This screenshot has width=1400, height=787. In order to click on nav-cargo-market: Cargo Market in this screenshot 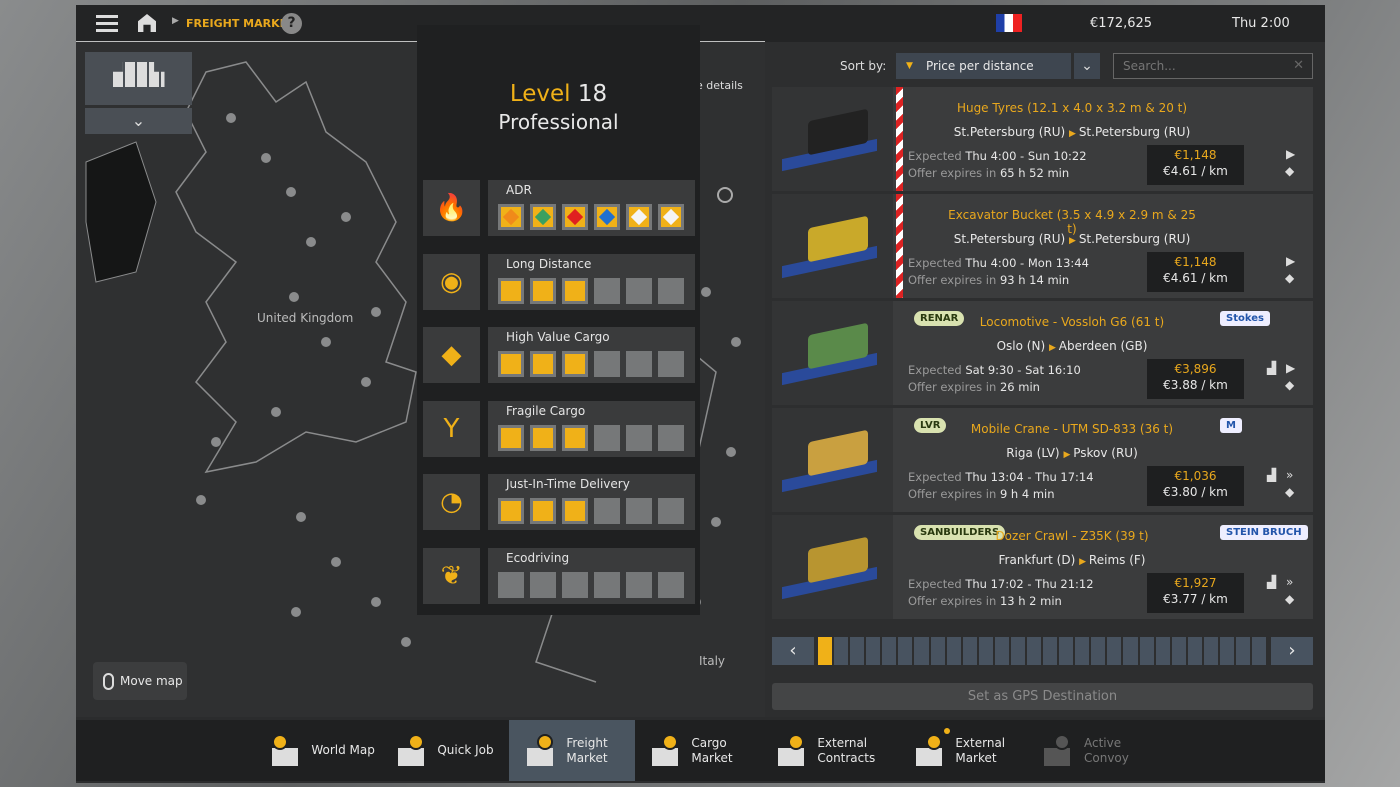, I will do `click(697, 750)`.